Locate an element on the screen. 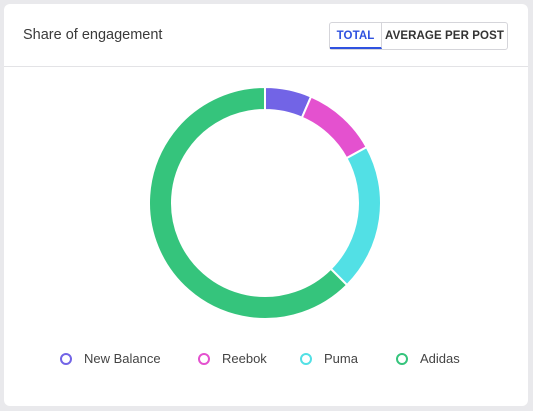 The height and width of the screenshot is (411, 533). legend-swatch-puma is located at coordinates (306, 358).